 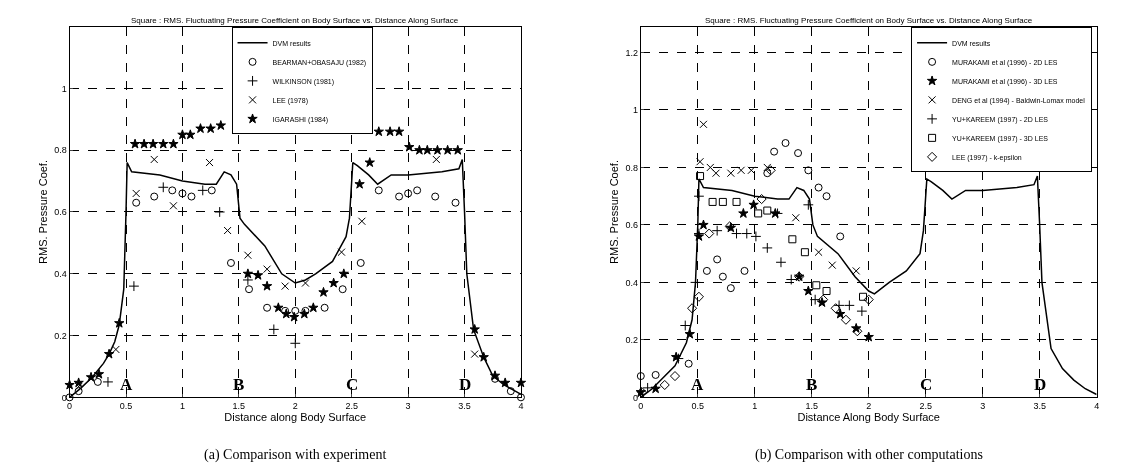 What do you see at coordinates (631, 52) in the screenshot?
I see `y-tick-label: 1.2` at bounding box center [631, 52].